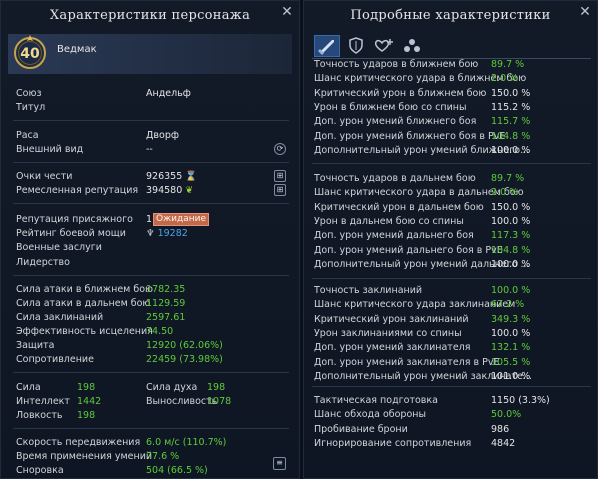 Image resolution: width=598 pixels, height=479 pixels. Describe the element at coordinates (395, 122) in the screenshot. I see `stat-label: Доп. урон умений ближнего боя` at that location.